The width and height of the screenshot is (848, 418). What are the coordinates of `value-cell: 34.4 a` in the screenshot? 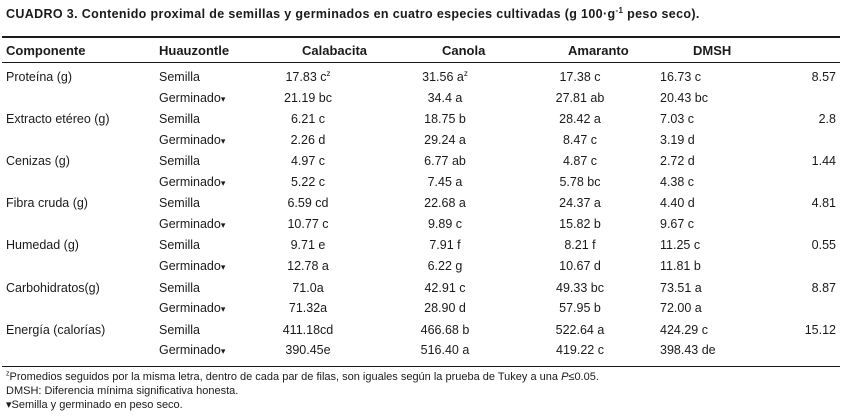 It's located at (445, 97).